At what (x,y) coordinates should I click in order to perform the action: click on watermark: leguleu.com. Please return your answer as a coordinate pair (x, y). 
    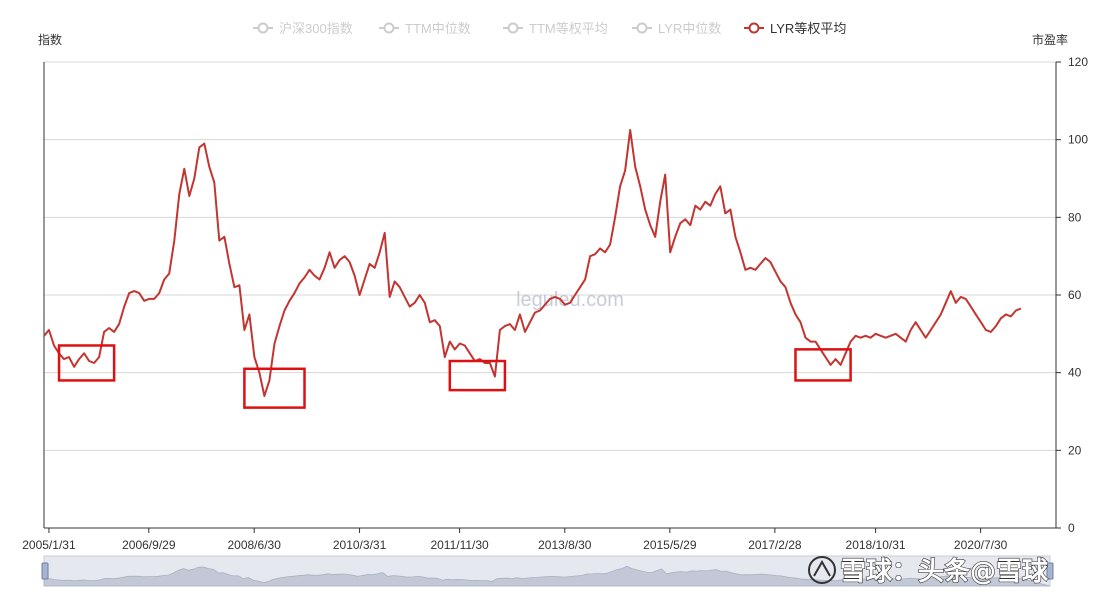
    Looking at the image, I should click on (570, 300).